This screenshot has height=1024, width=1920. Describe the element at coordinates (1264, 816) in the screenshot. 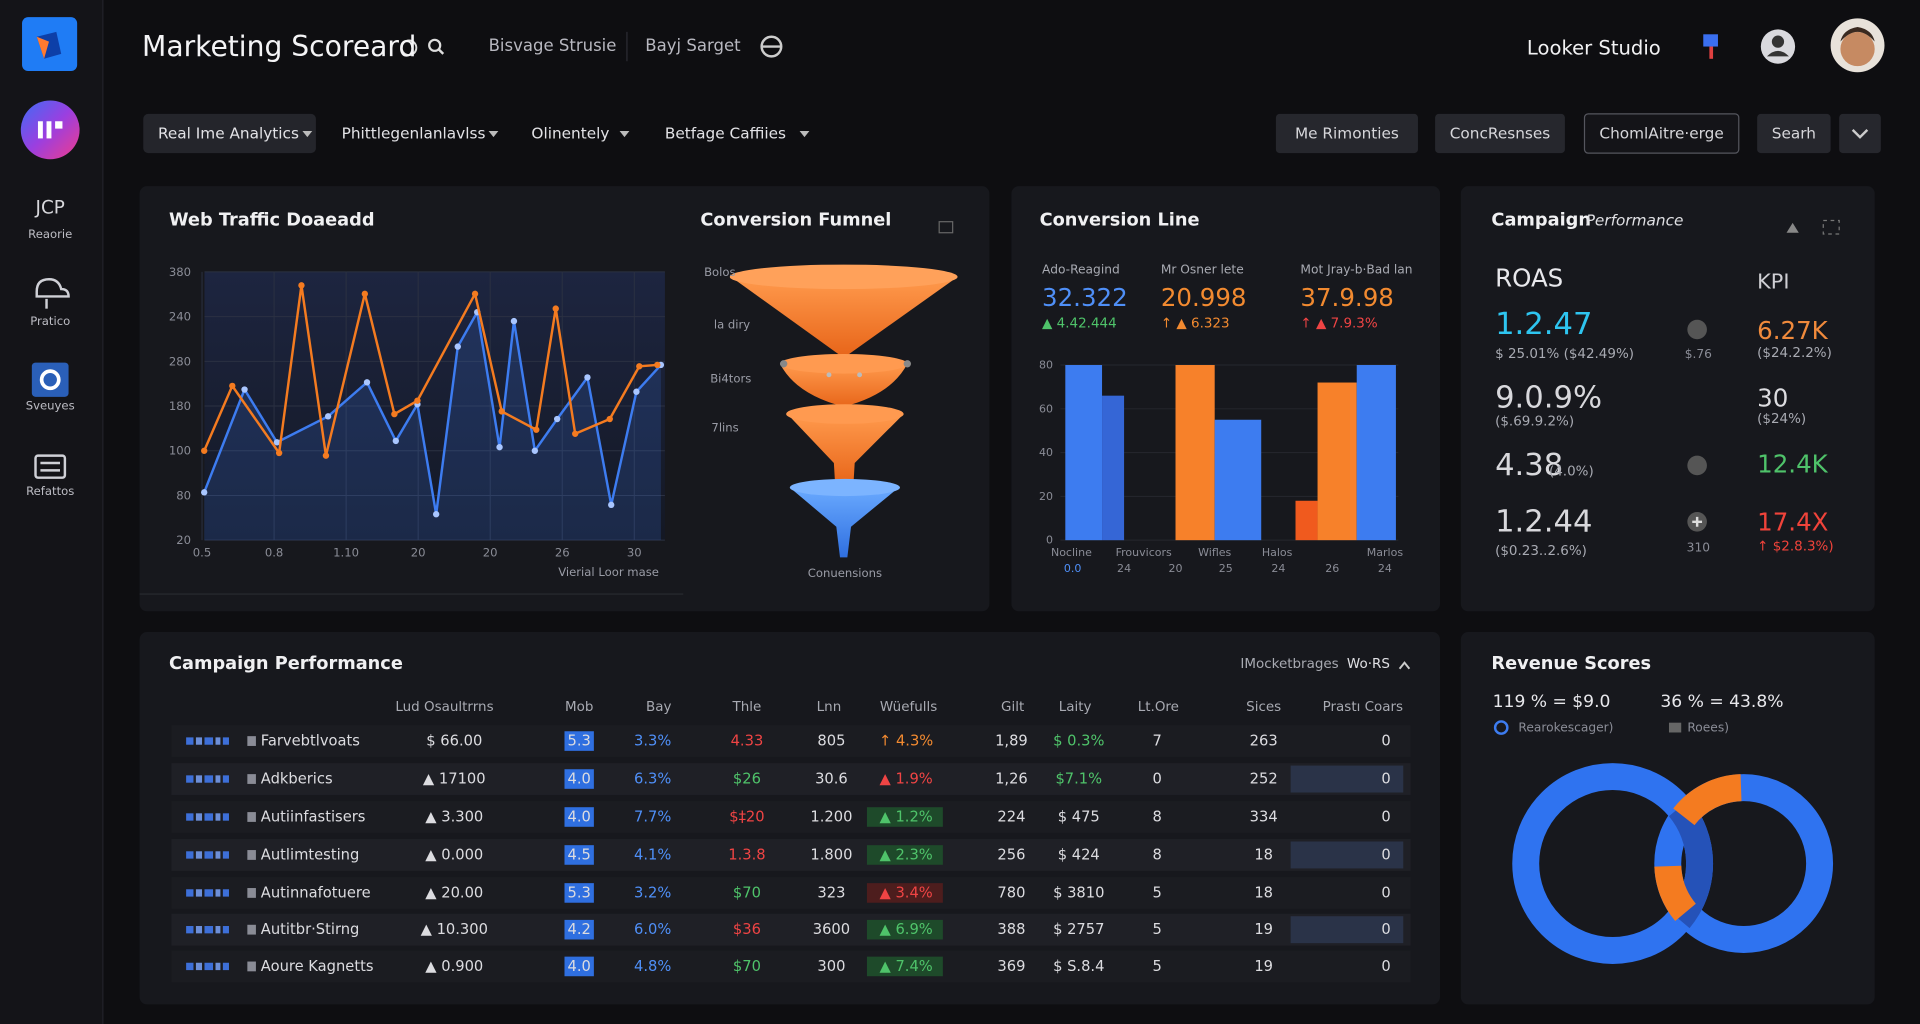

I see `table-cell: 334` at that location.